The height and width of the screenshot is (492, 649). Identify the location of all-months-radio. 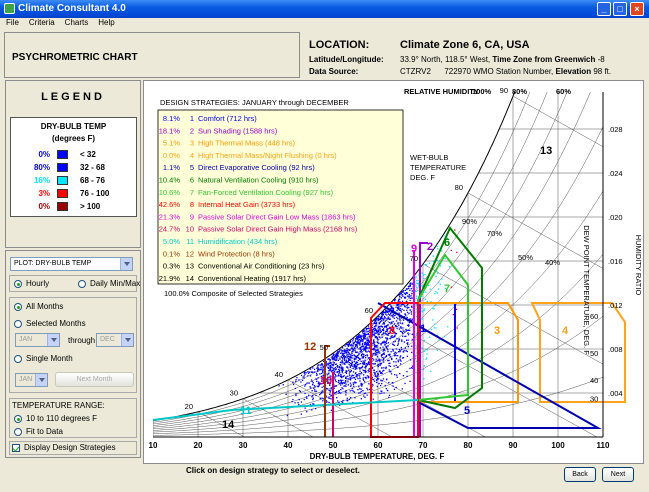
(18, 307).